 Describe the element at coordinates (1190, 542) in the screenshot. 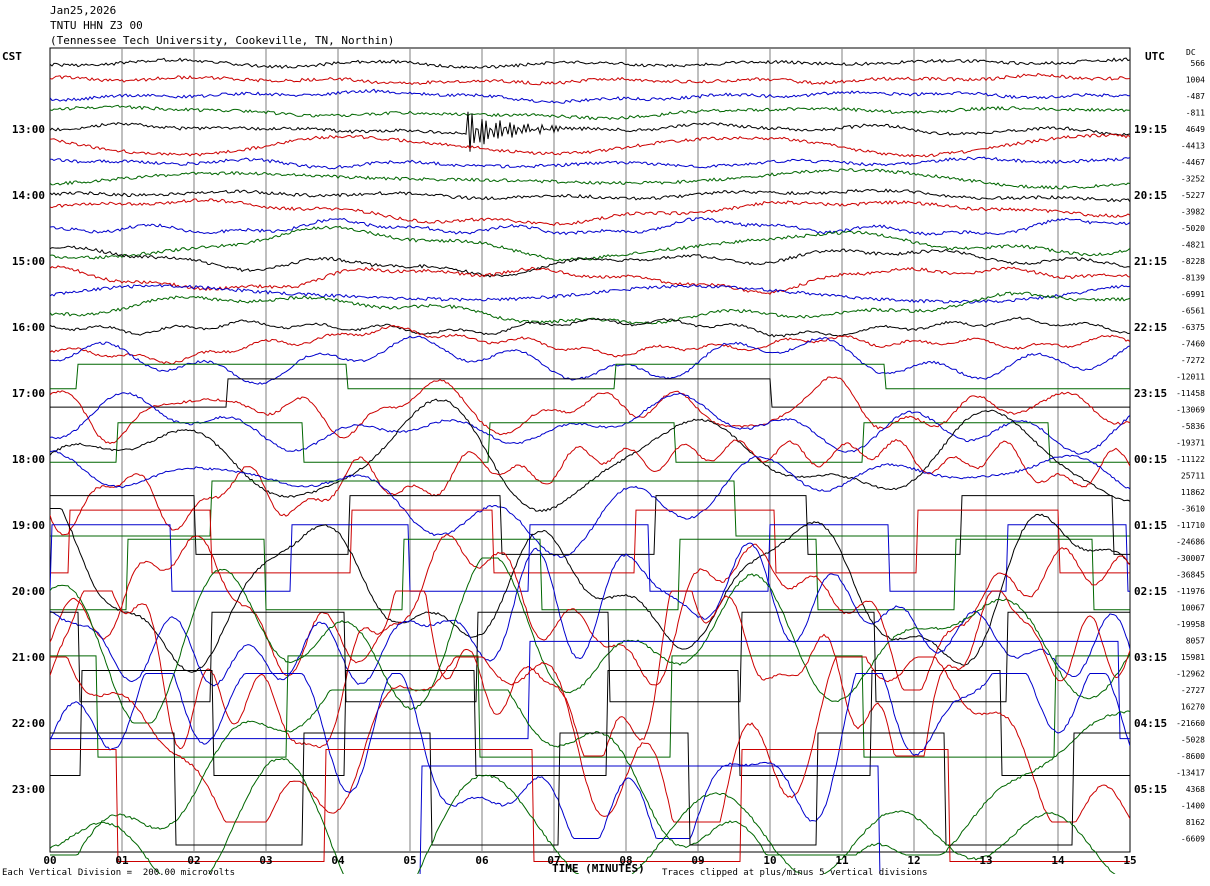

I see `dc-offset-29: -24686` at that location.